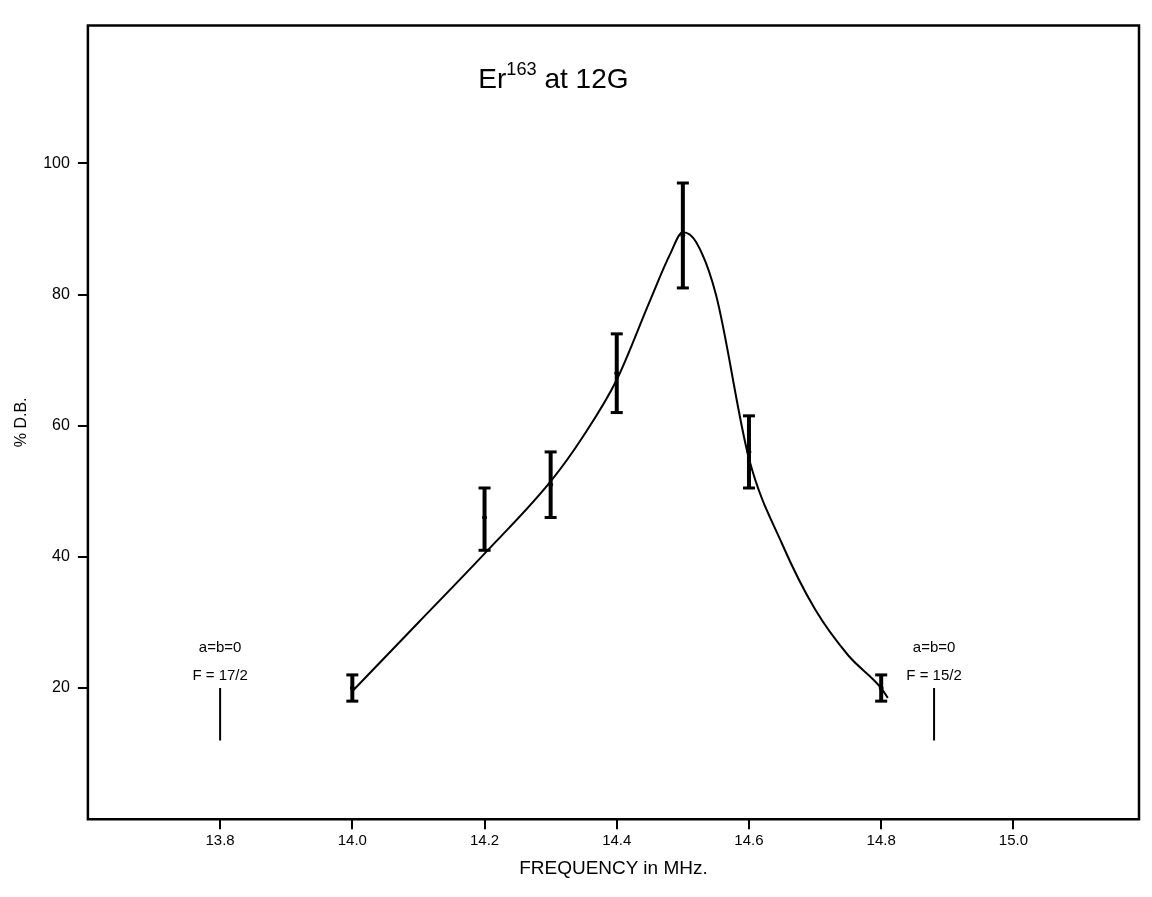 Image resolution: width=1152 pixels, height=897 pixels. I want to click on x-tick-label: 14.0, so click(352, 840).